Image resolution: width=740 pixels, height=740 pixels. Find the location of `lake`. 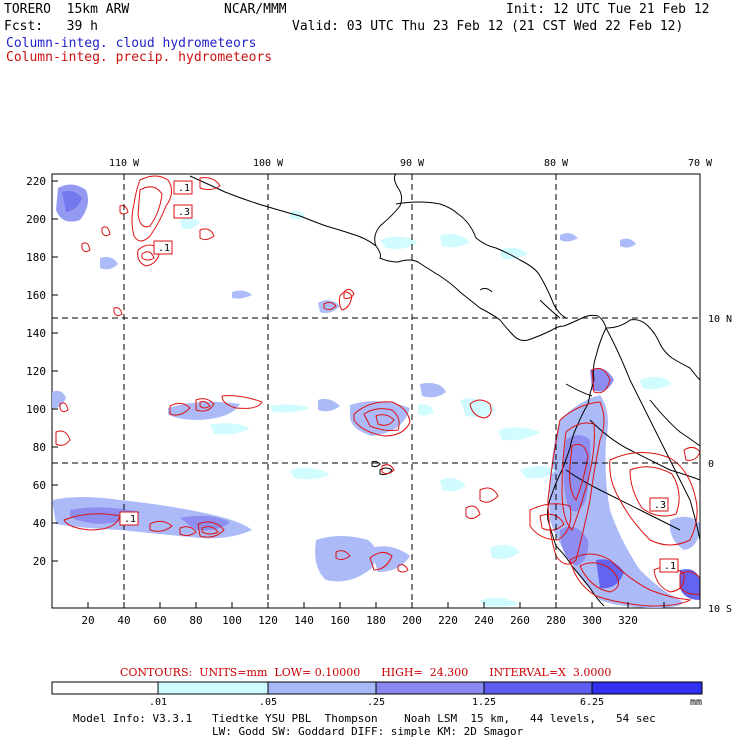

lake is located at coordinates (486, 290).